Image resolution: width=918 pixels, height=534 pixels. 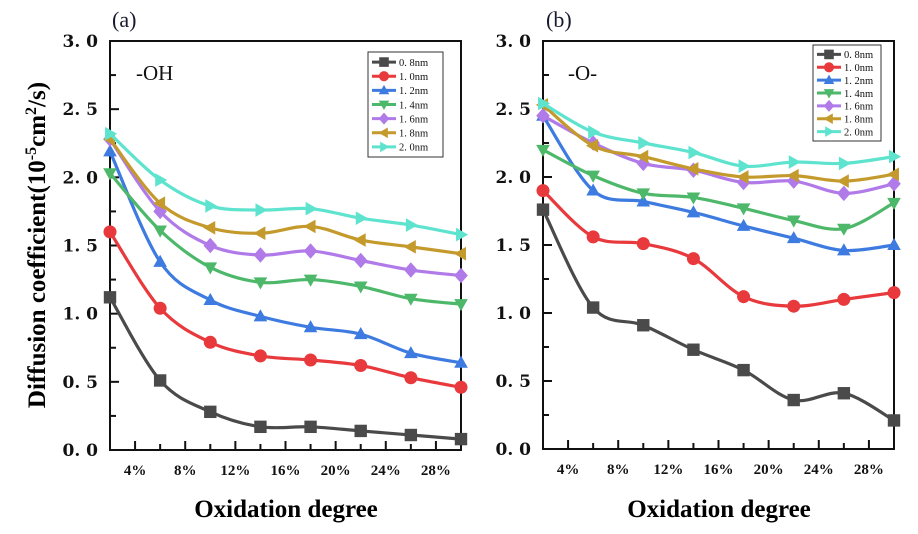 What do you see at coordinates (514, 178) in the screenshot?
I see `y-tick-label: 2. 0` at bounding box center [514, 178].